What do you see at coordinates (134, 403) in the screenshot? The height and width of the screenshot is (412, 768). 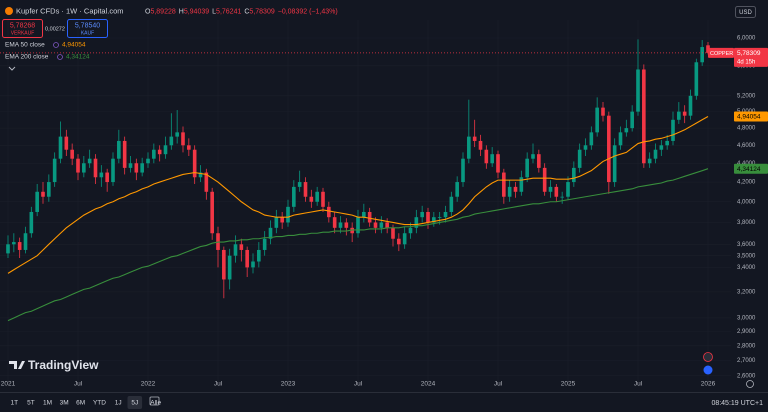 I see `range-button: 5J` at bounding box center [134, 403].